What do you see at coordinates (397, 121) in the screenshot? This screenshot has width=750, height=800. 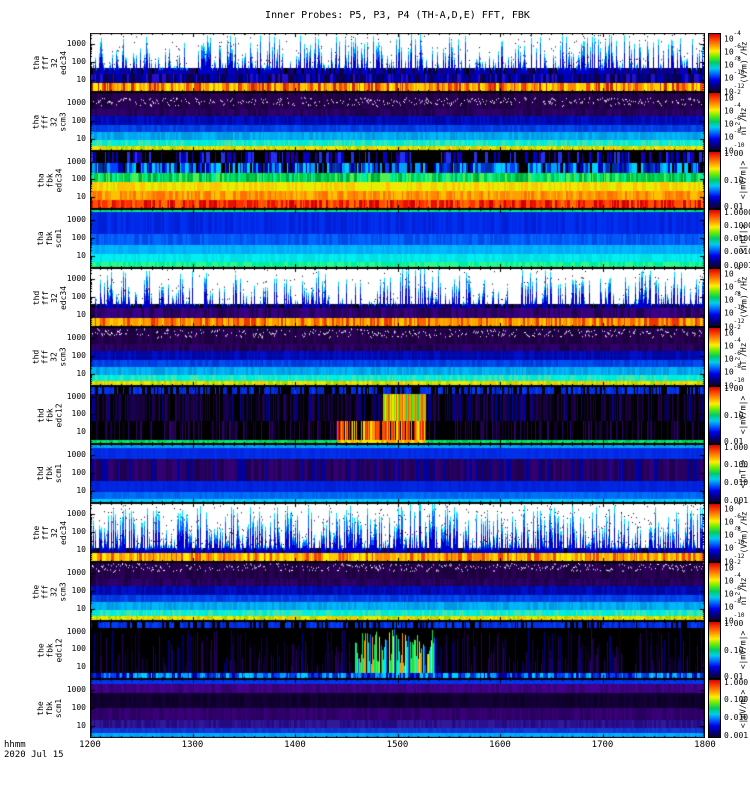 I see `spectrogram-panel-tha-fff-32-scm3` at bounding box center [397, 121].